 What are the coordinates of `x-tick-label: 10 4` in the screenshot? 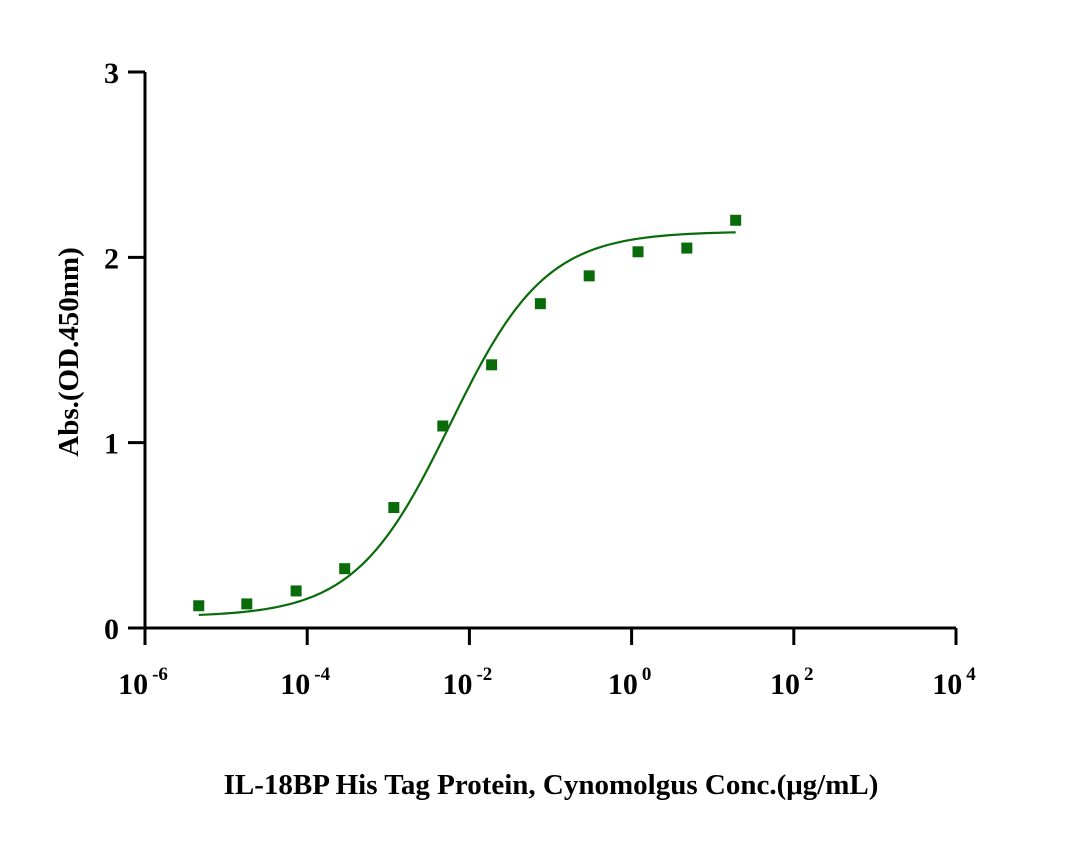 It's located at (954, 682).